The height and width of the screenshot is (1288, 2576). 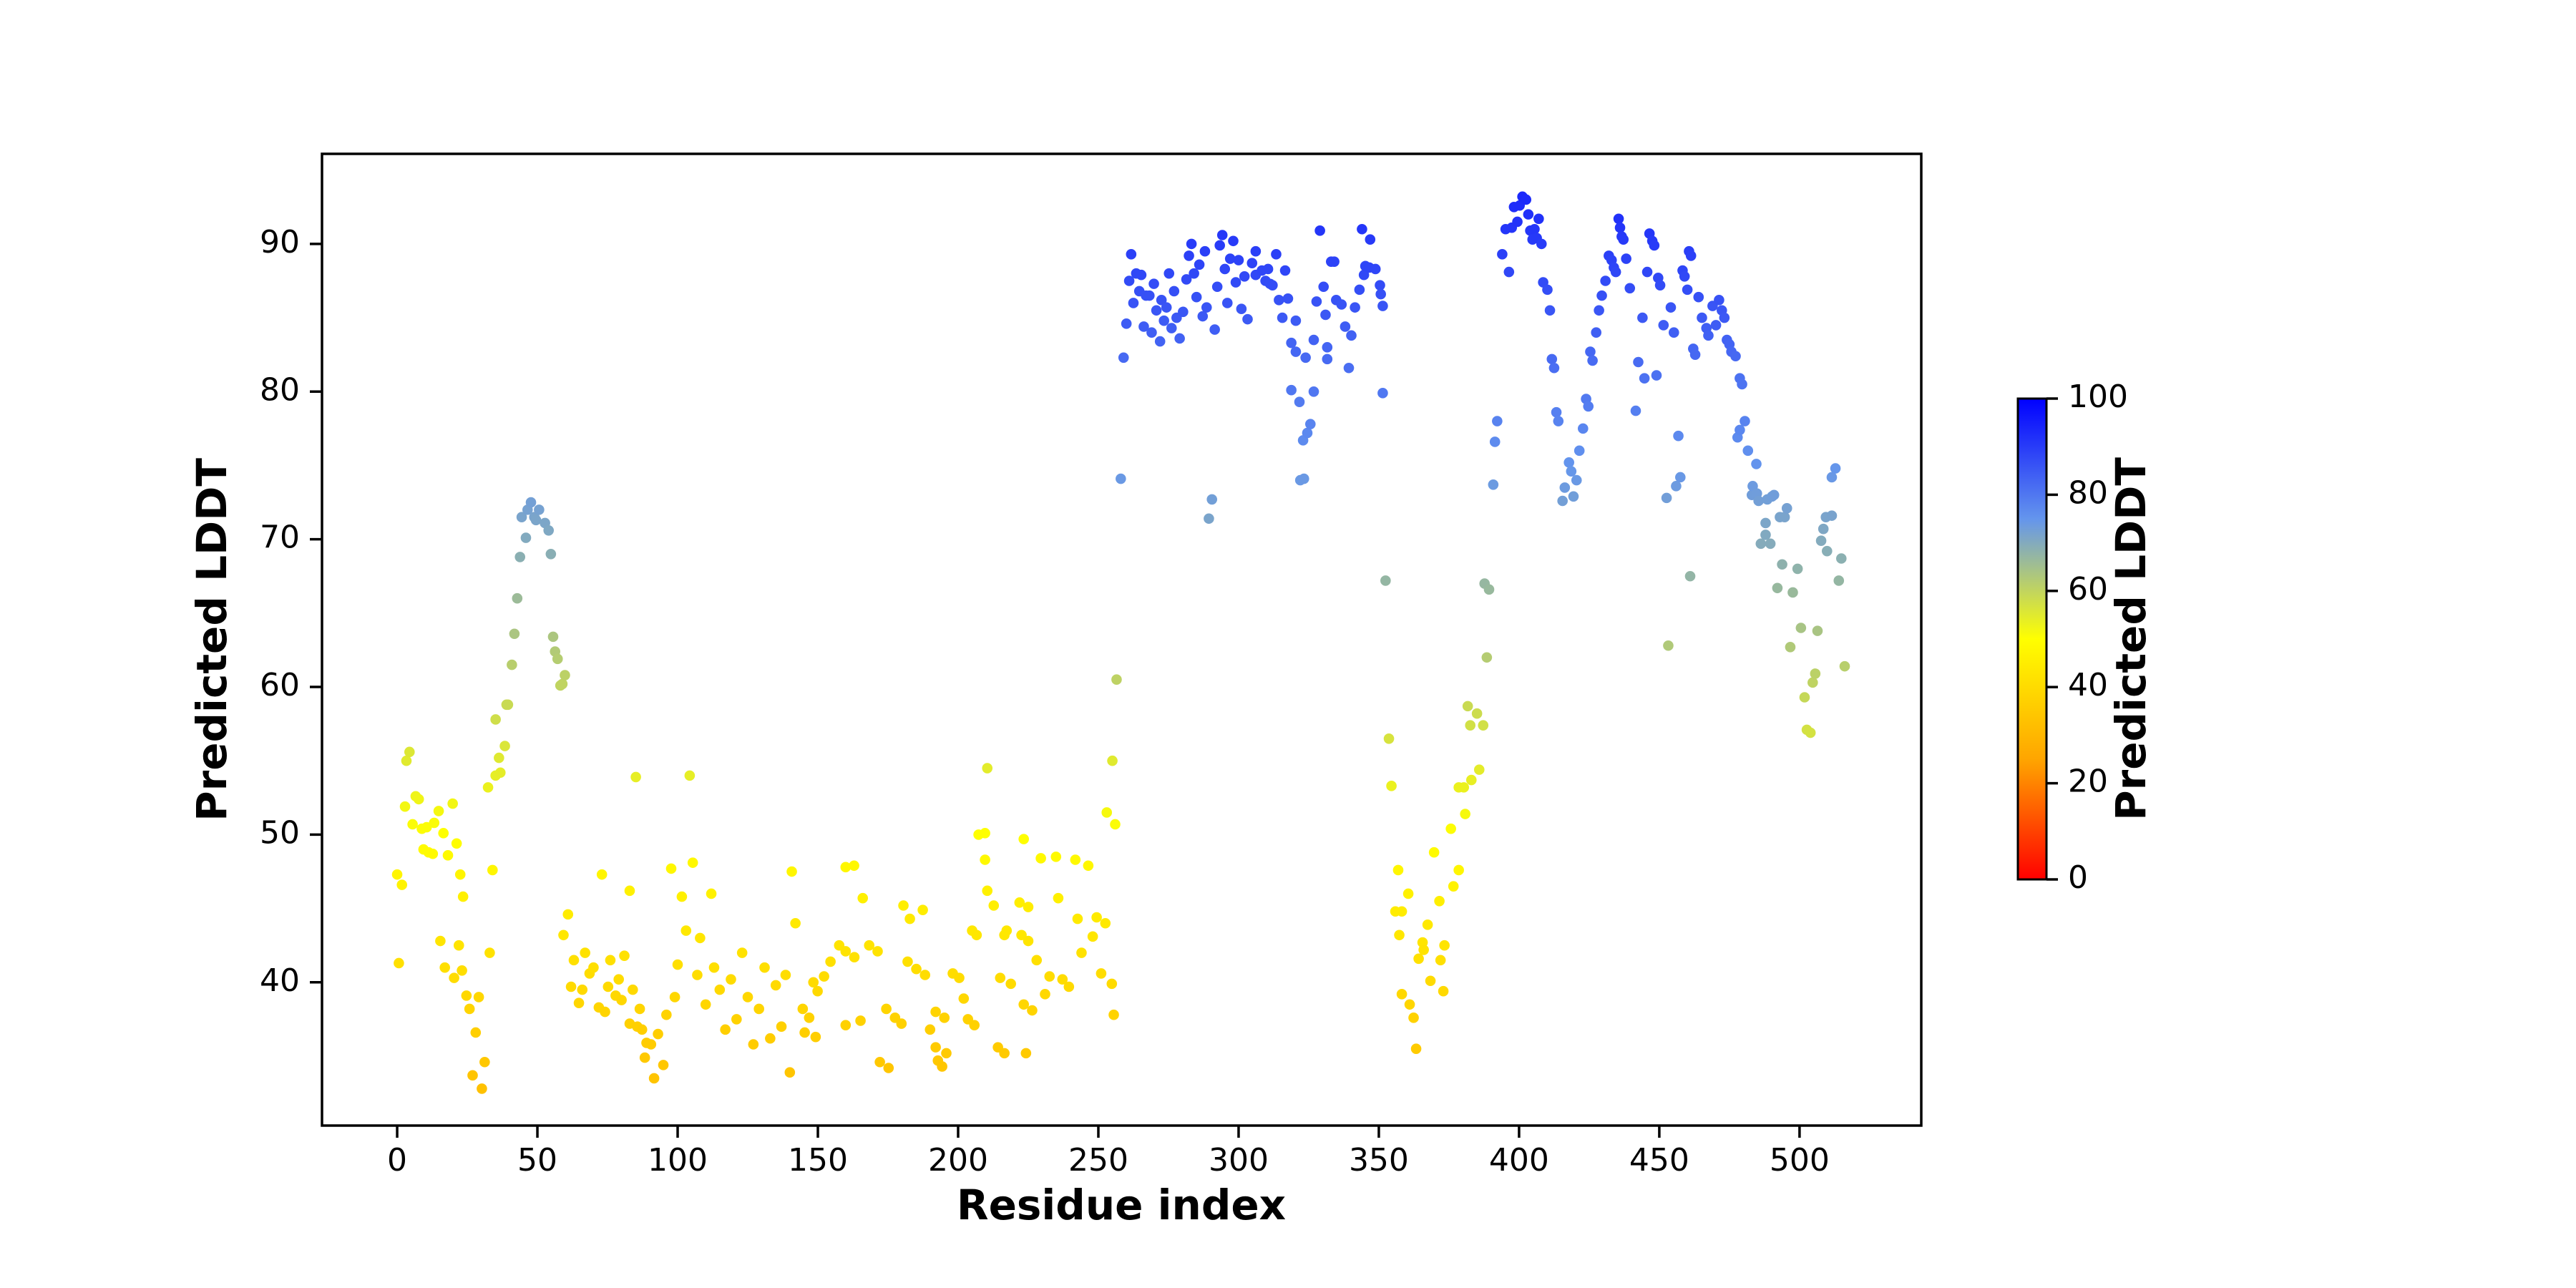 What do you see at coordinates (2088, 589) in the screenshot?
I see `colorbar-tick-label: 60` at bounding box center [2088, 589].